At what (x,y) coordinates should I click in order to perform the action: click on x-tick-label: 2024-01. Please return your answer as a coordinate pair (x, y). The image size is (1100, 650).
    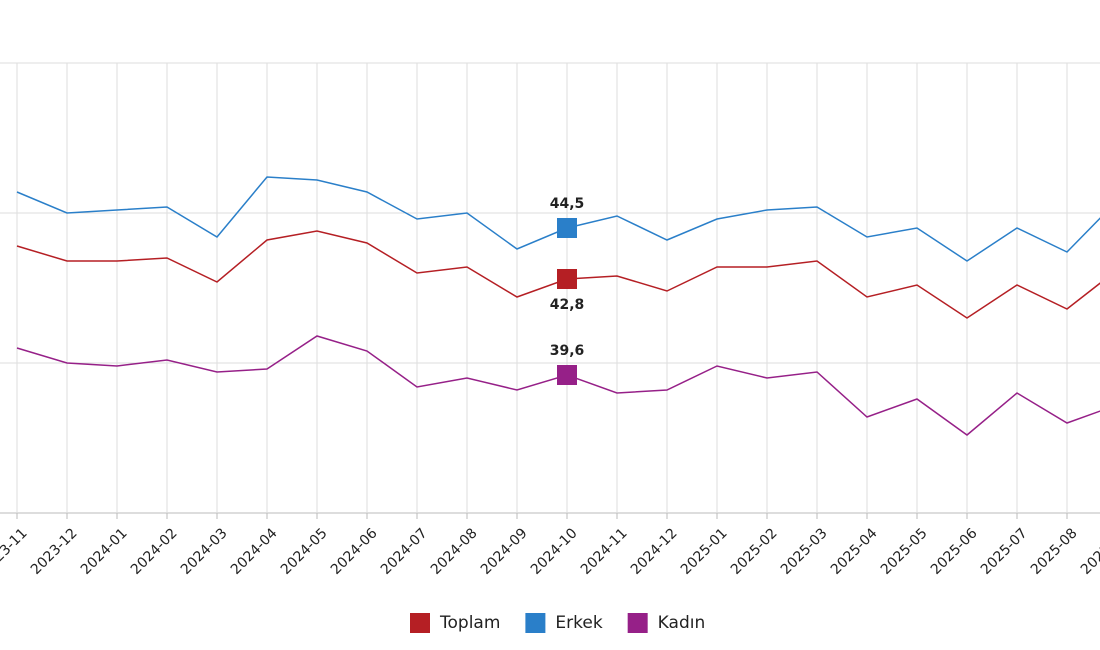
    Looking at the image, I should click on (104, 551).